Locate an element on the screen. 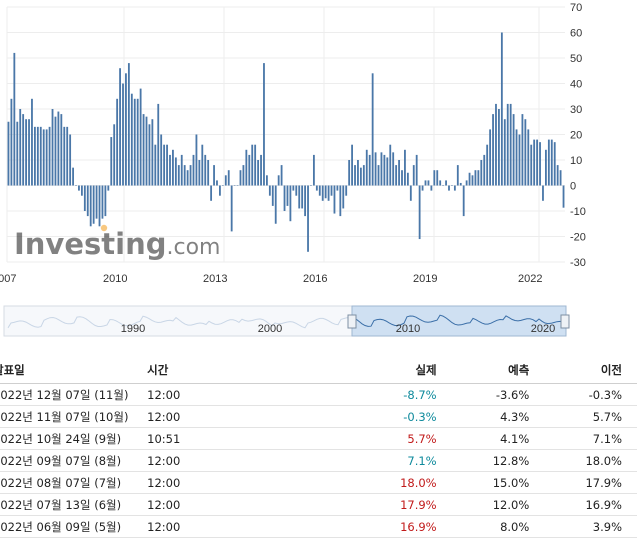 The width and height of the screenshot is (637, 538). header-forecast: 예측 is located at coordinates (485, 370).